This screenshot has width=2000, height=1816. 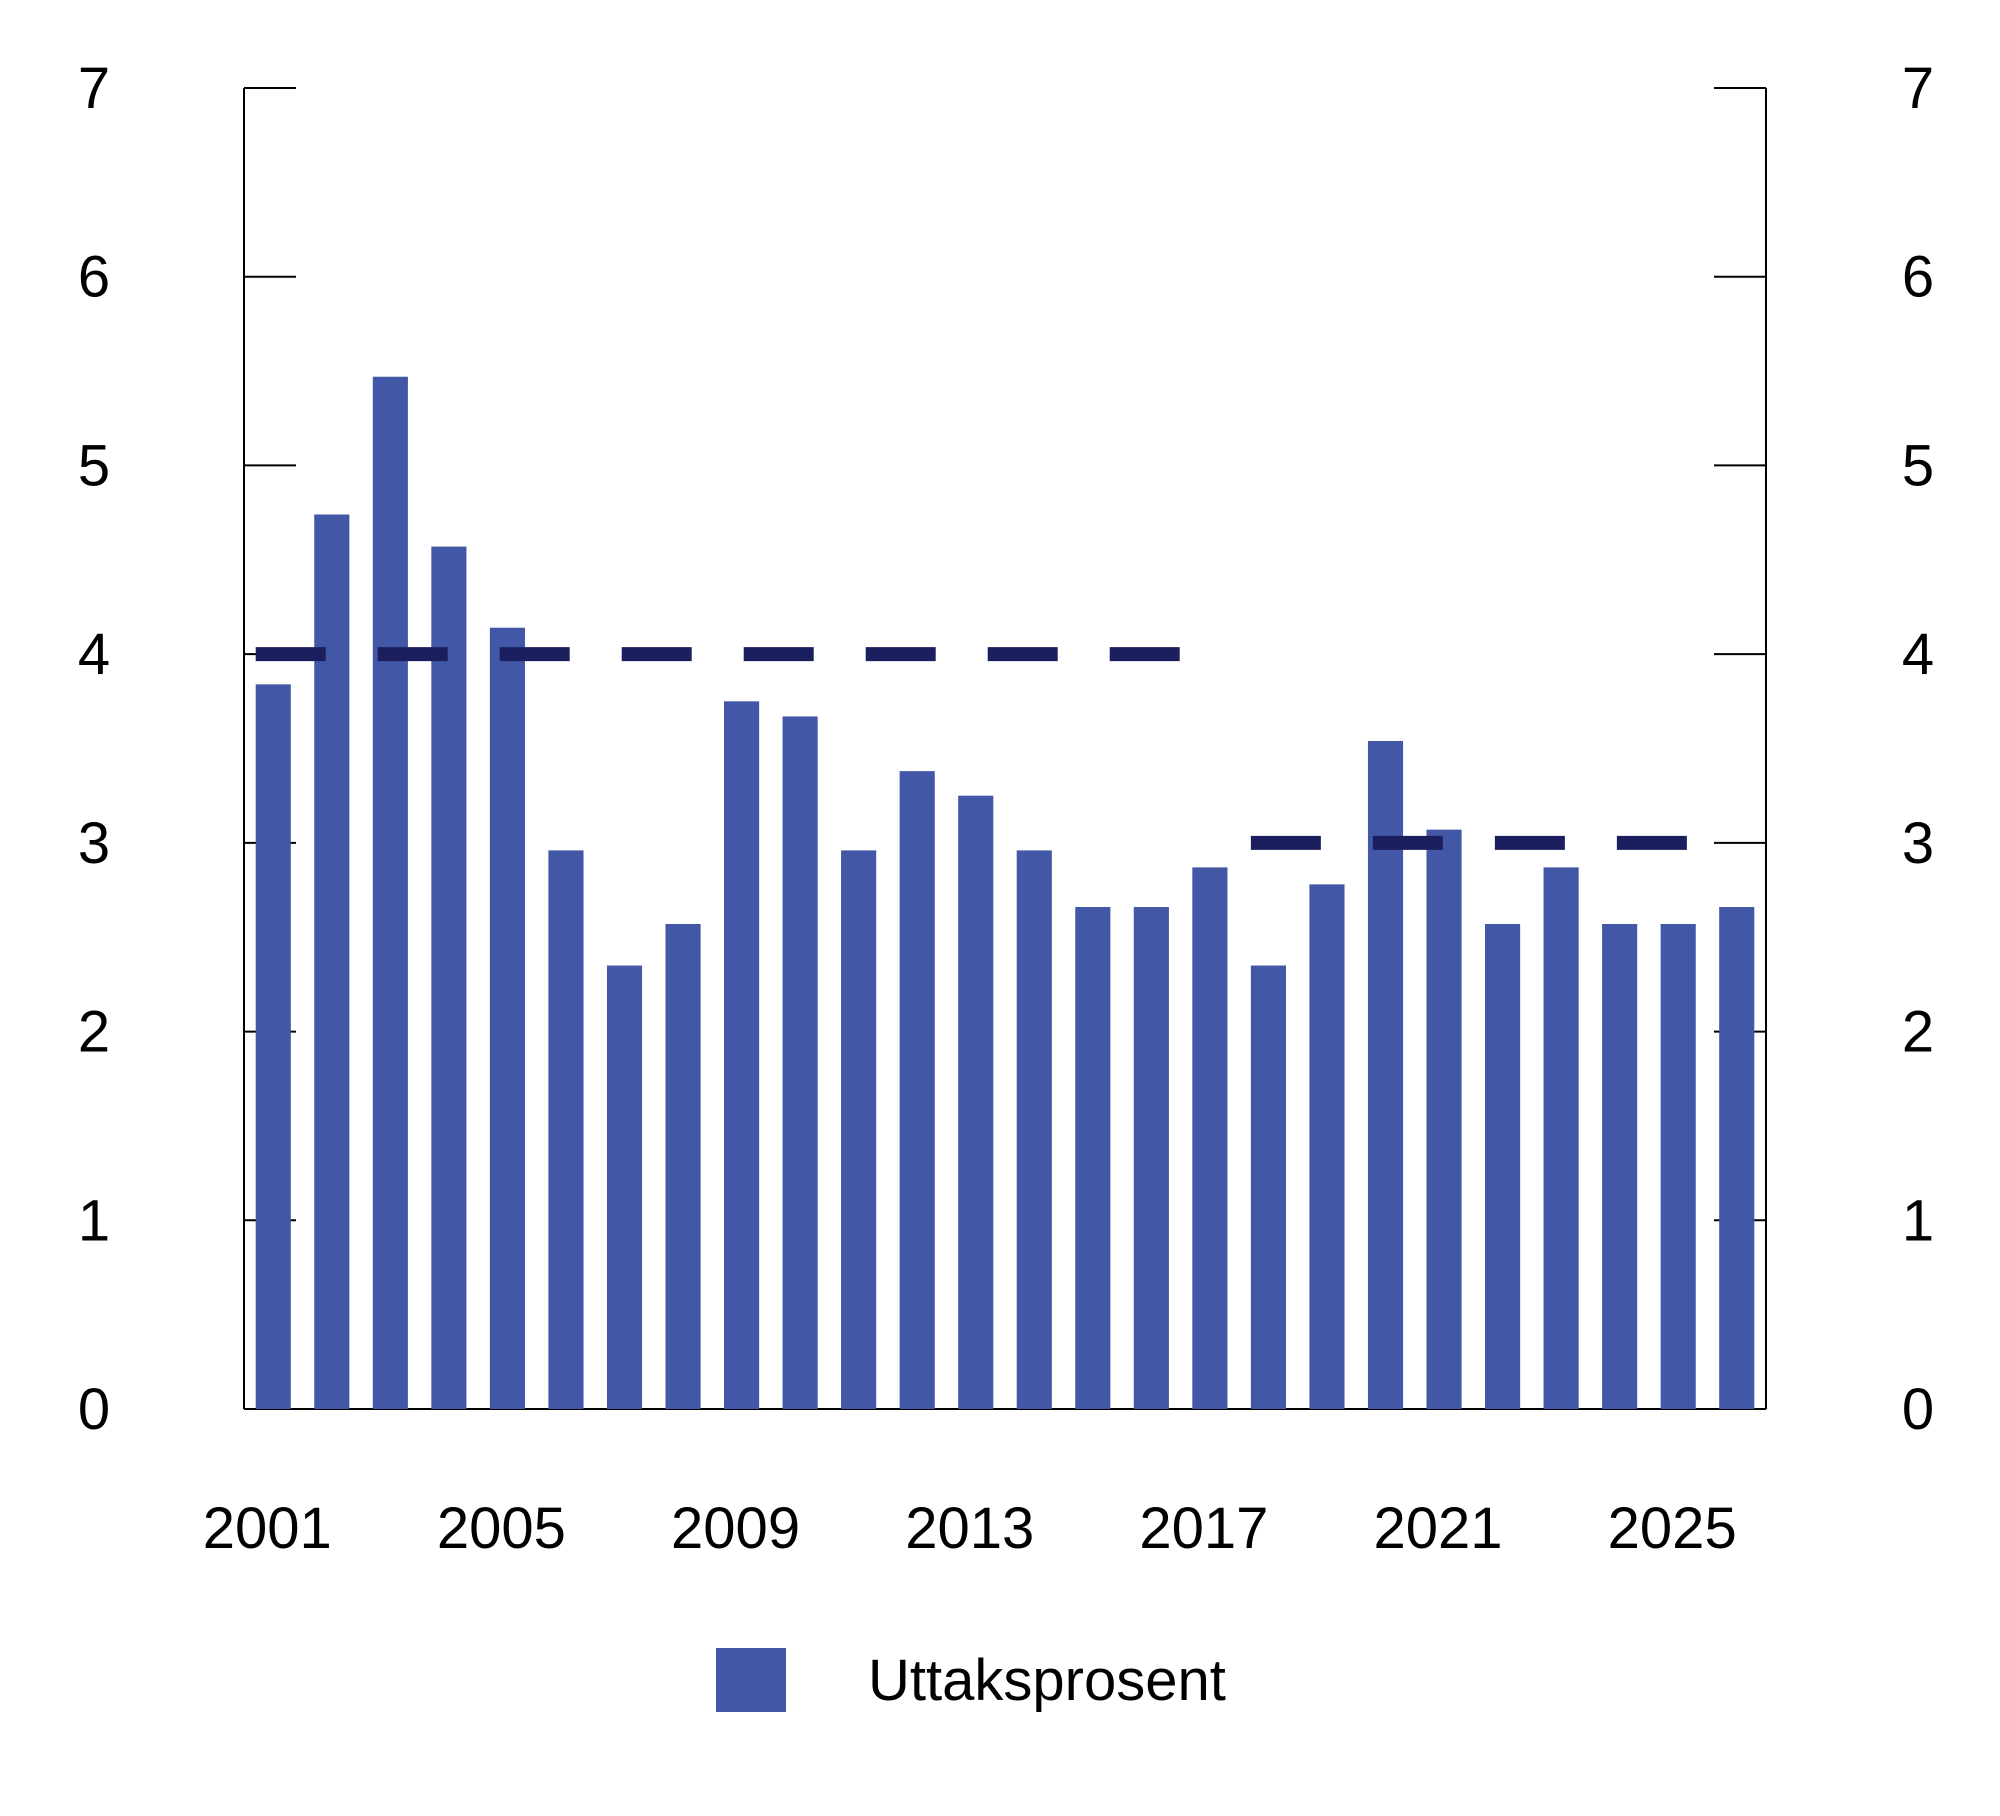 I want to click on bar-2018, so click(x=1268, y=1187).